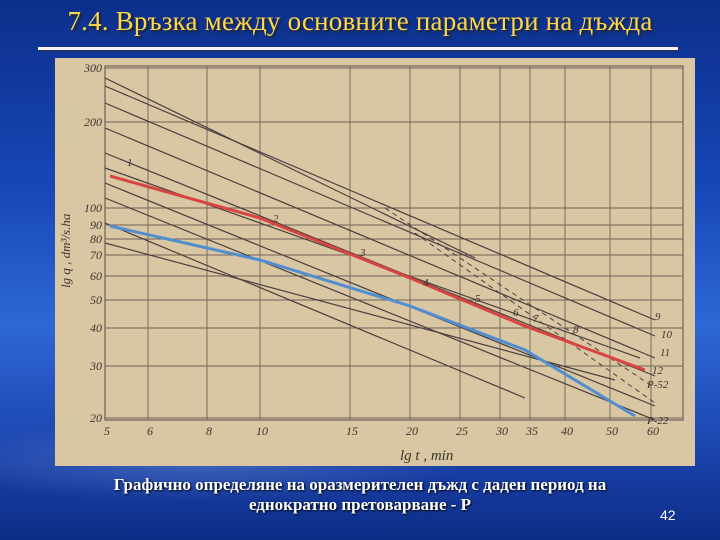  What do you see at coordinates (667, 335) in the screenshot?
I see `curve-number-label: 10` at bounding box center [667, 335].